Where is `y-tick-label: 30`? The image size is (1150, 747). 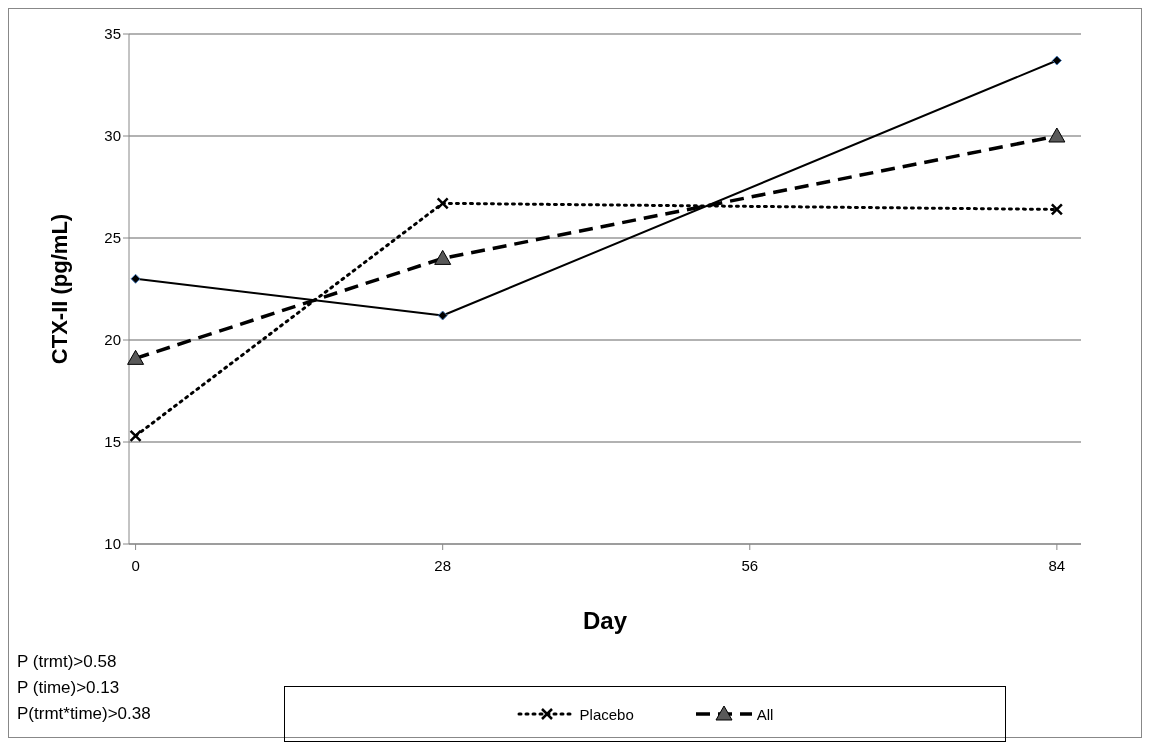 y-tick-label: 30 is located at coordinates (112, 136).